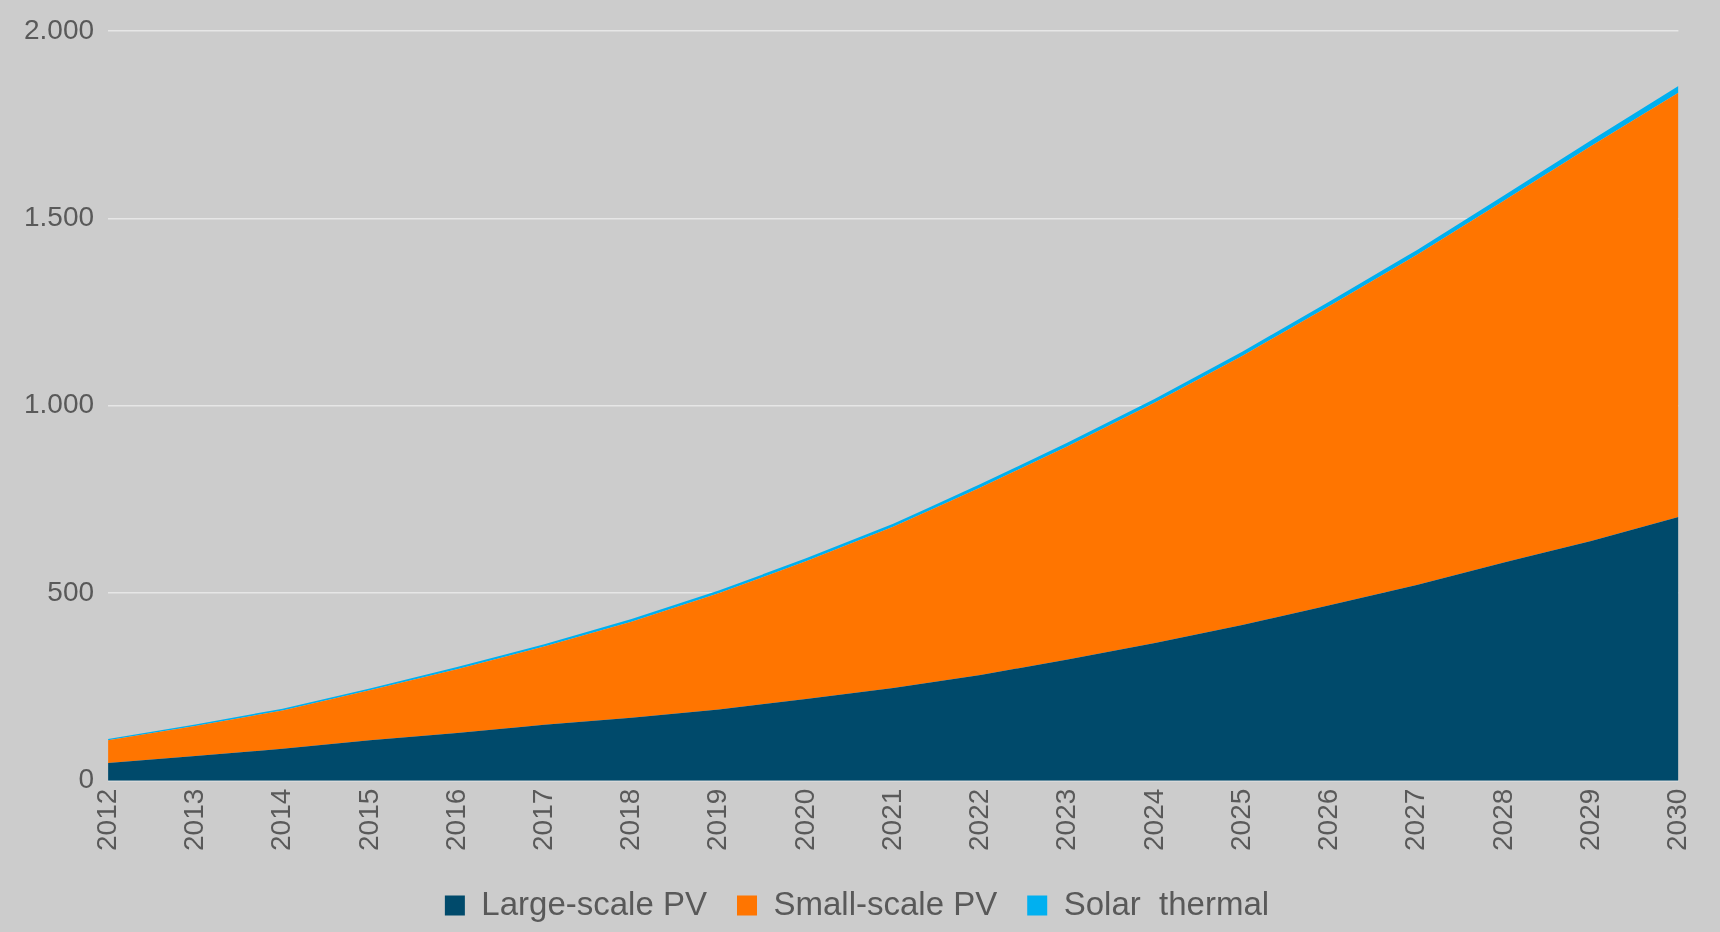 The height and width of the screenshot is (932, 1720). What do you see at coordinates (1166, 903) in the screenshot?
I see `legend-label: Solar thermal` at bounding box center [1166, 903].